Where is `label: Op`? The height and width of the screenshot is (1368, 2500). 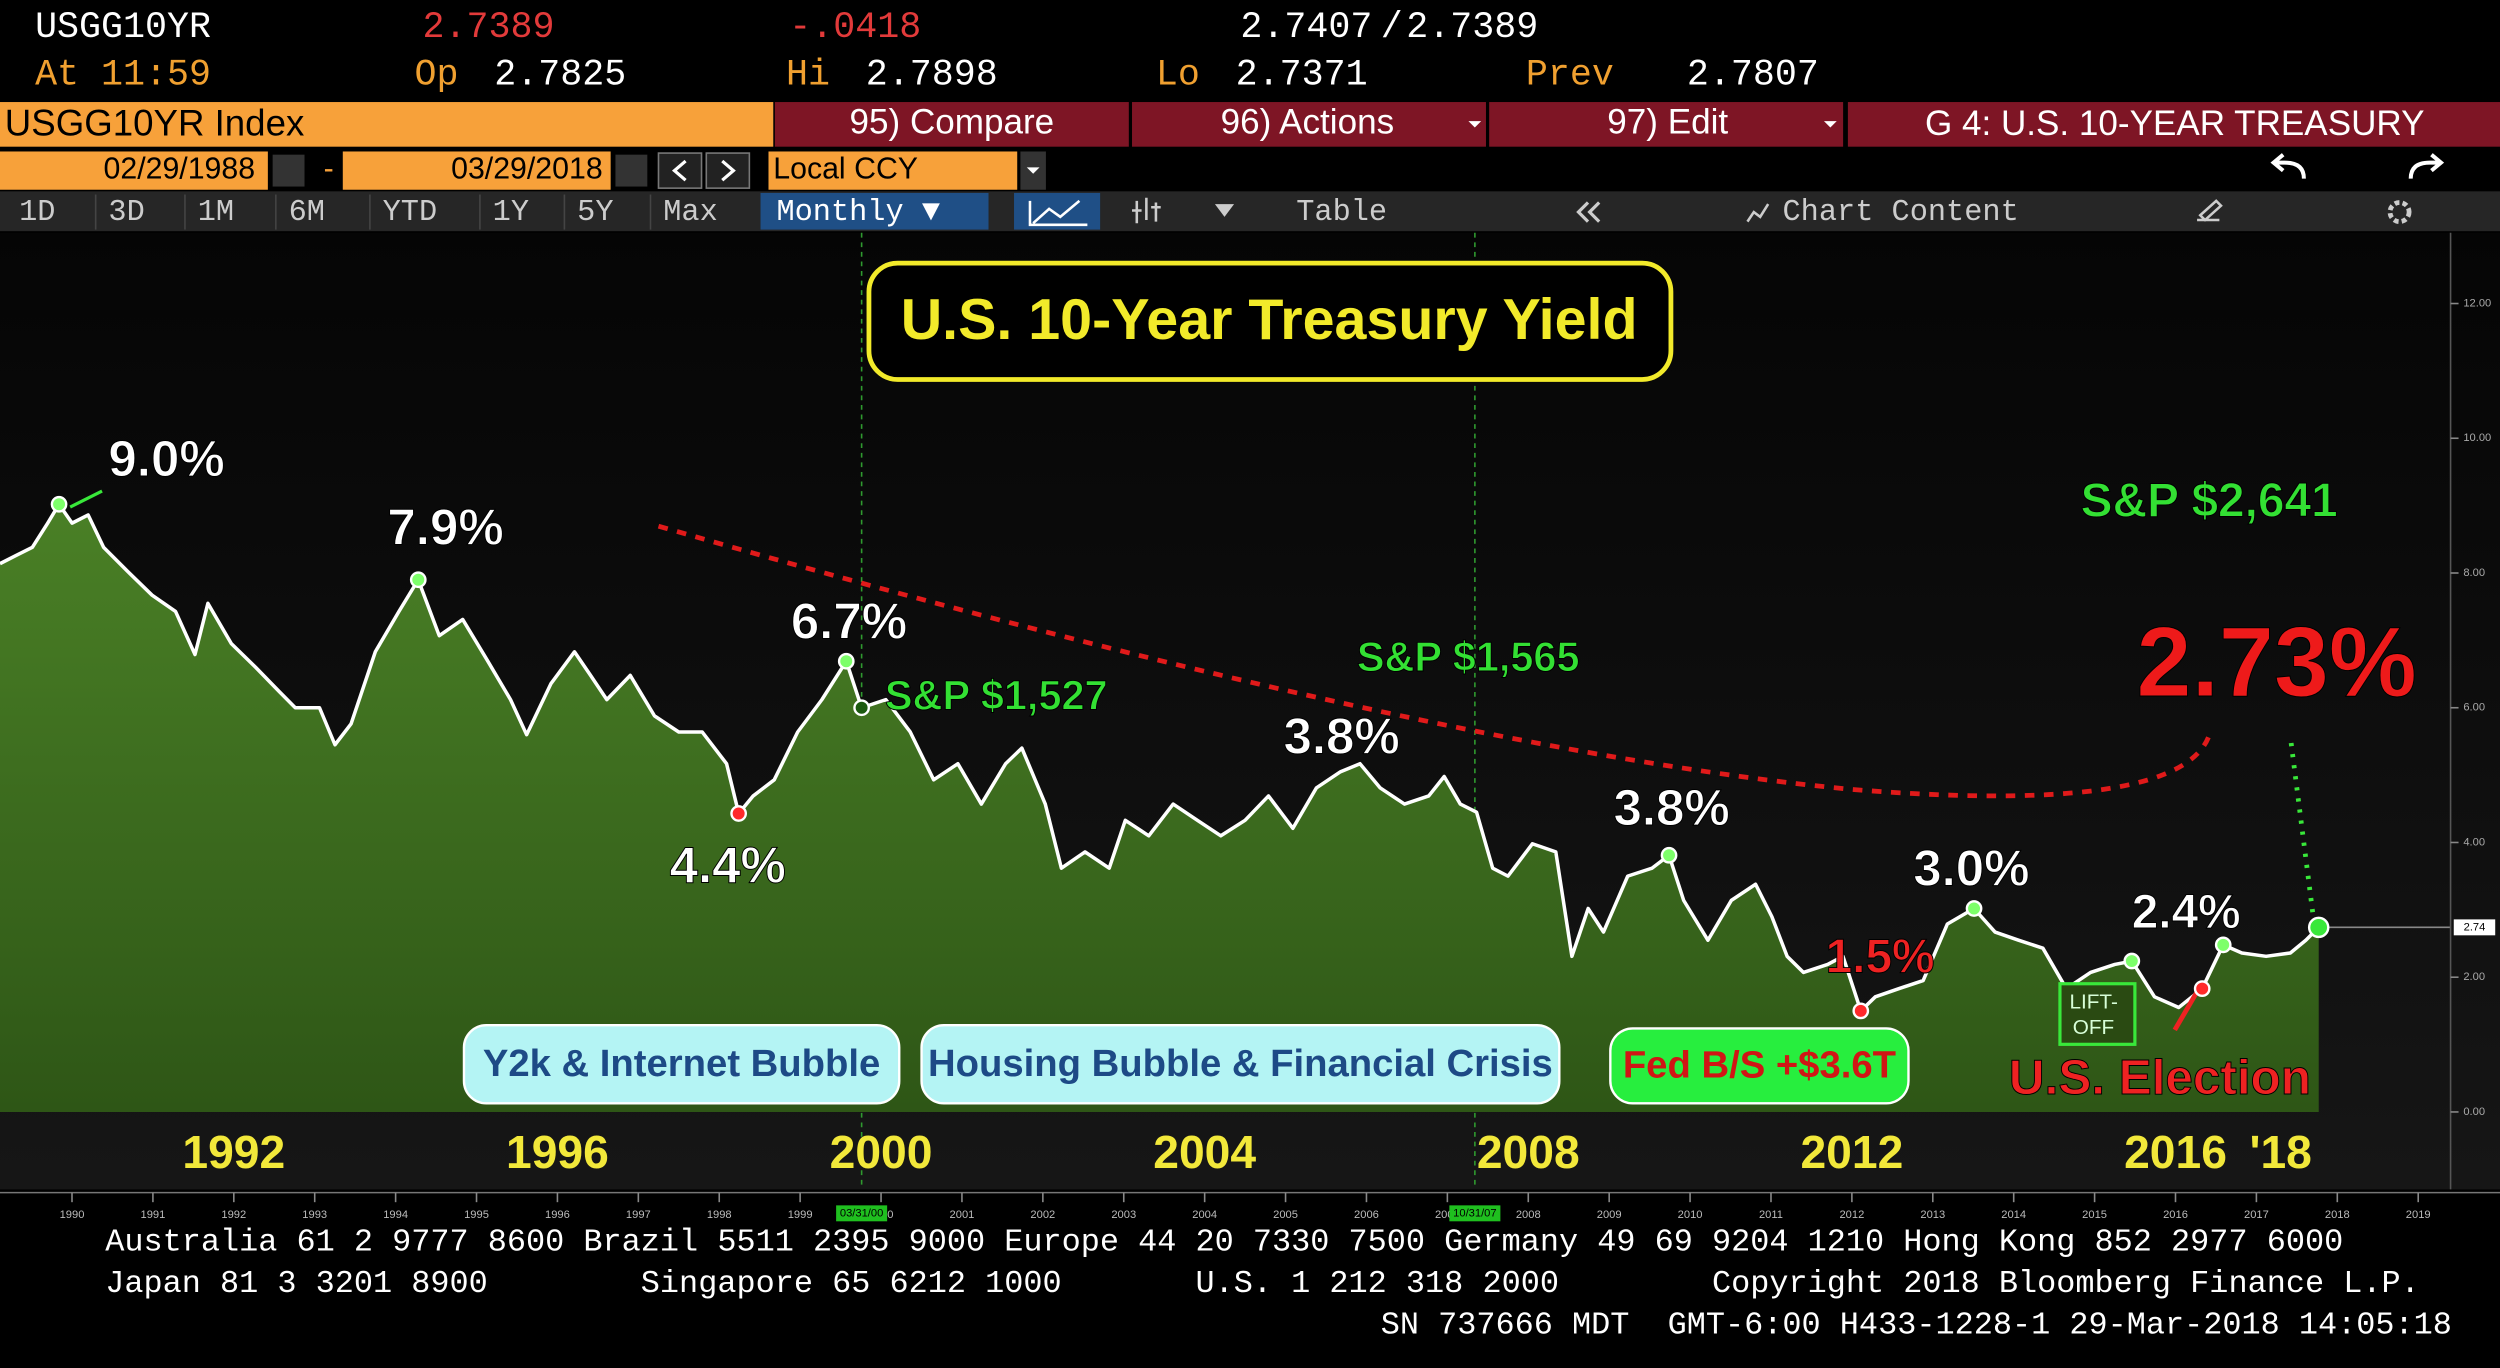 label: Op is located at coordinates (437, 76).